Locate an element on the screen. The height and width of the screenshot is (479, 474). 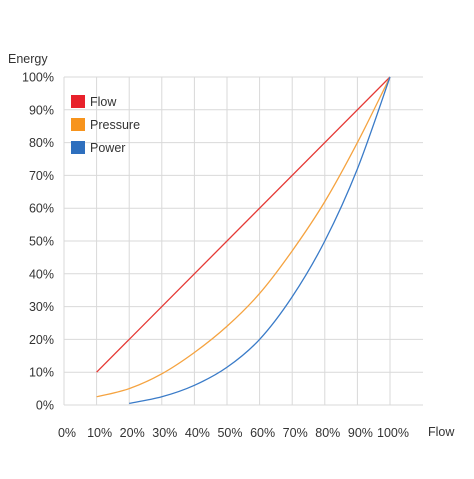
y-tick-label: 20% is located at coordinates (41, 340).